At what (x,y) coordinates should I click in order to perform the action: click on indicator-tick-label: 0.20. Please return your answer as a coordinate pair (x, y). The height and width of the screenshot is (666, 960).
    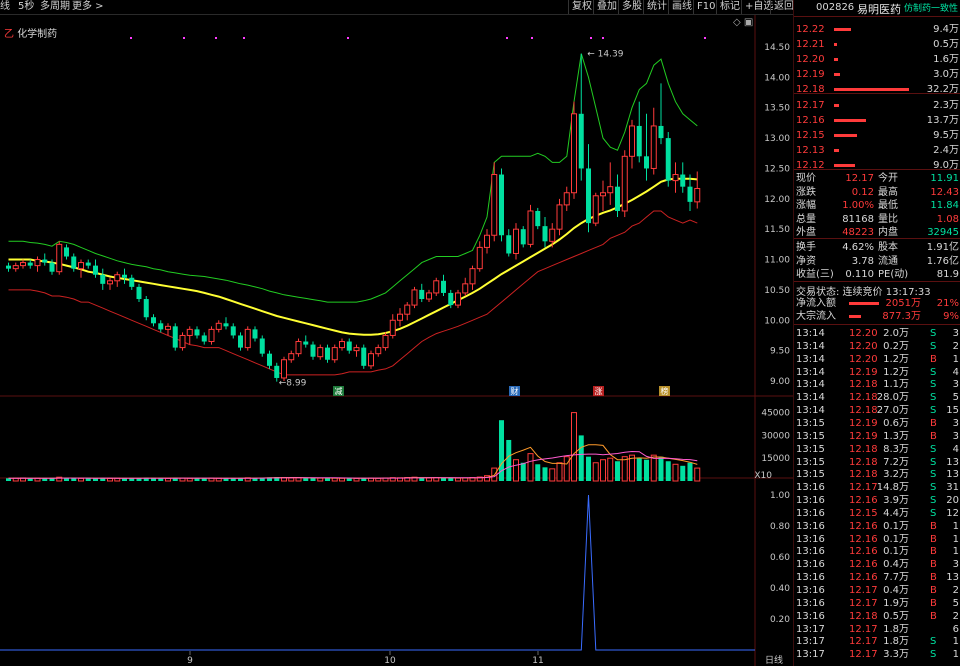
    Looking at the image, I should click on (780, 620).